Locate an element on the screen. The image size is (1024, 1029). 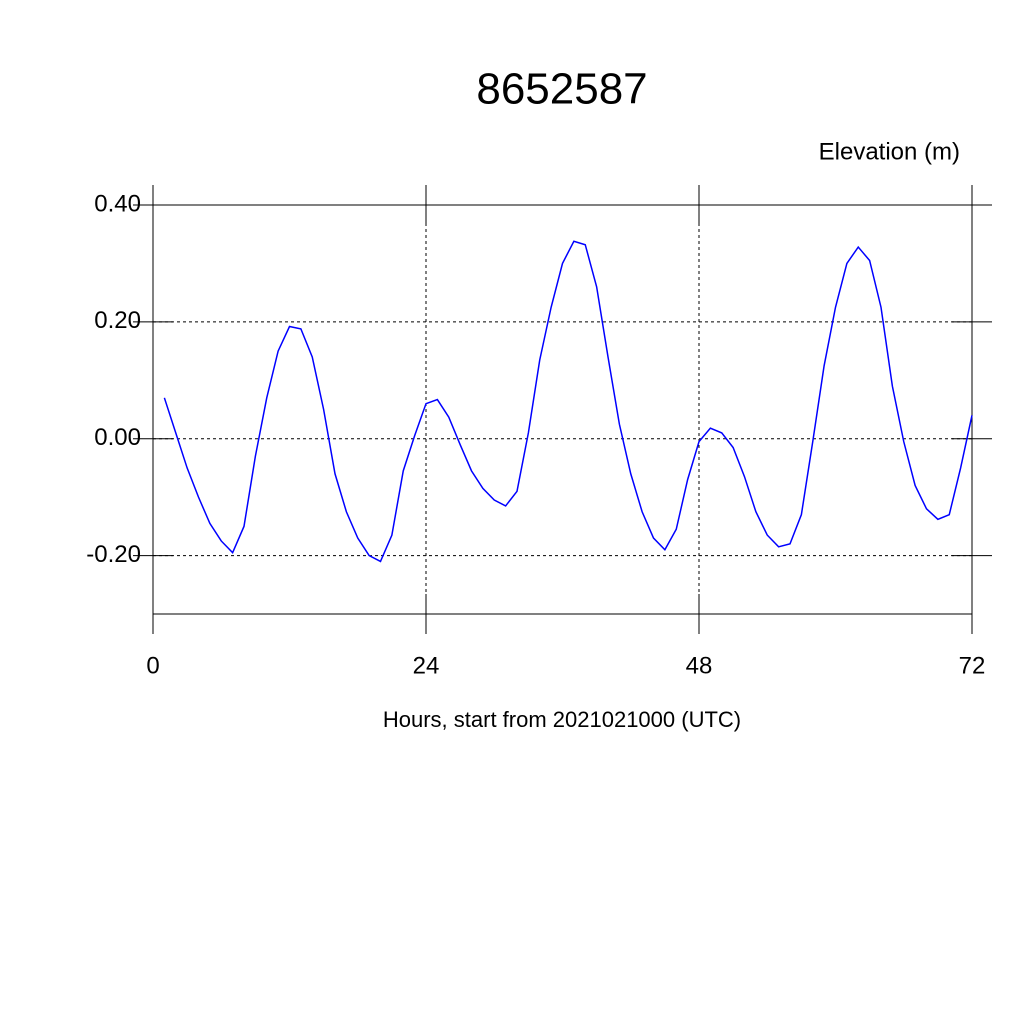
y-tick-label: -0.20 is located at coordinates (113, 554).